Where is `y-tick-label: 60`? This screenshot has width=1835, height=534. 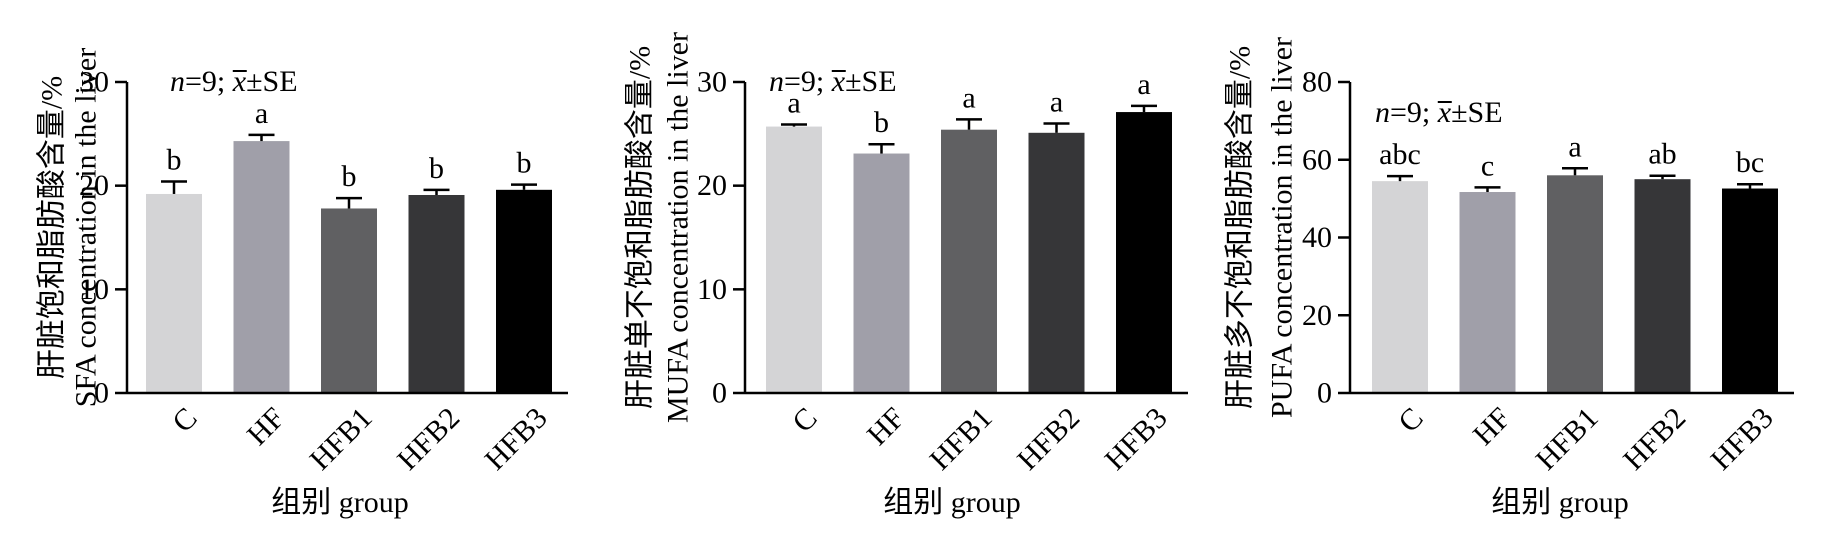 y-tick-label: 60 is located at coordinates (1317, 159).